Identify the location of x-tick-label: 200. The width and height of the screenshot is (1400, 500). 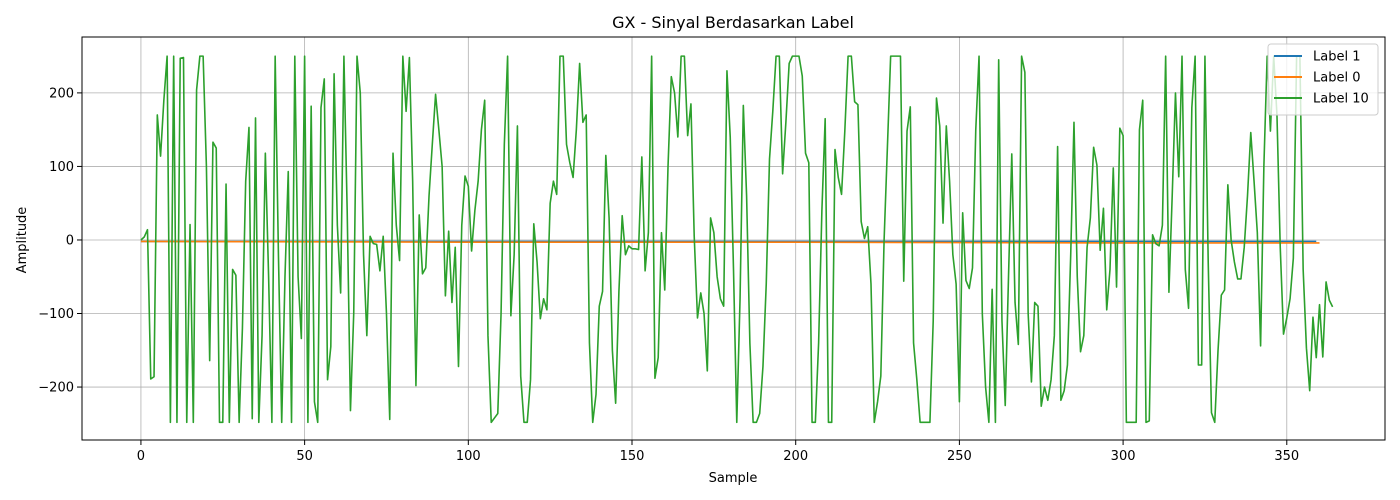
(795, 456).